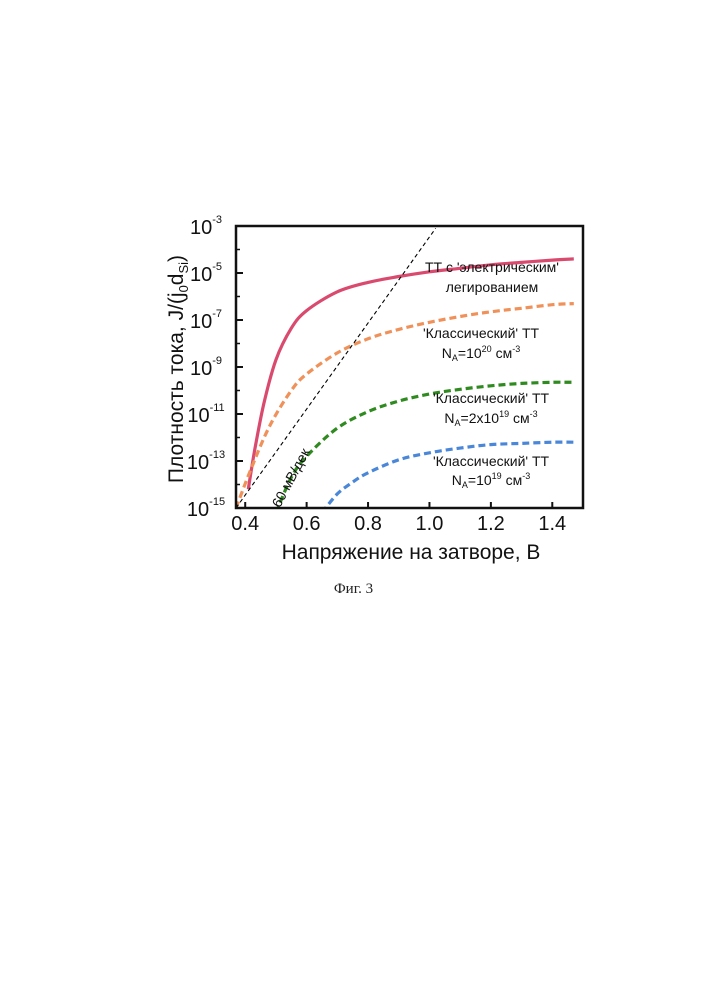  I want to click on label-classic-1e20-line1: 'Классический' ТТ, so click(481, 333).